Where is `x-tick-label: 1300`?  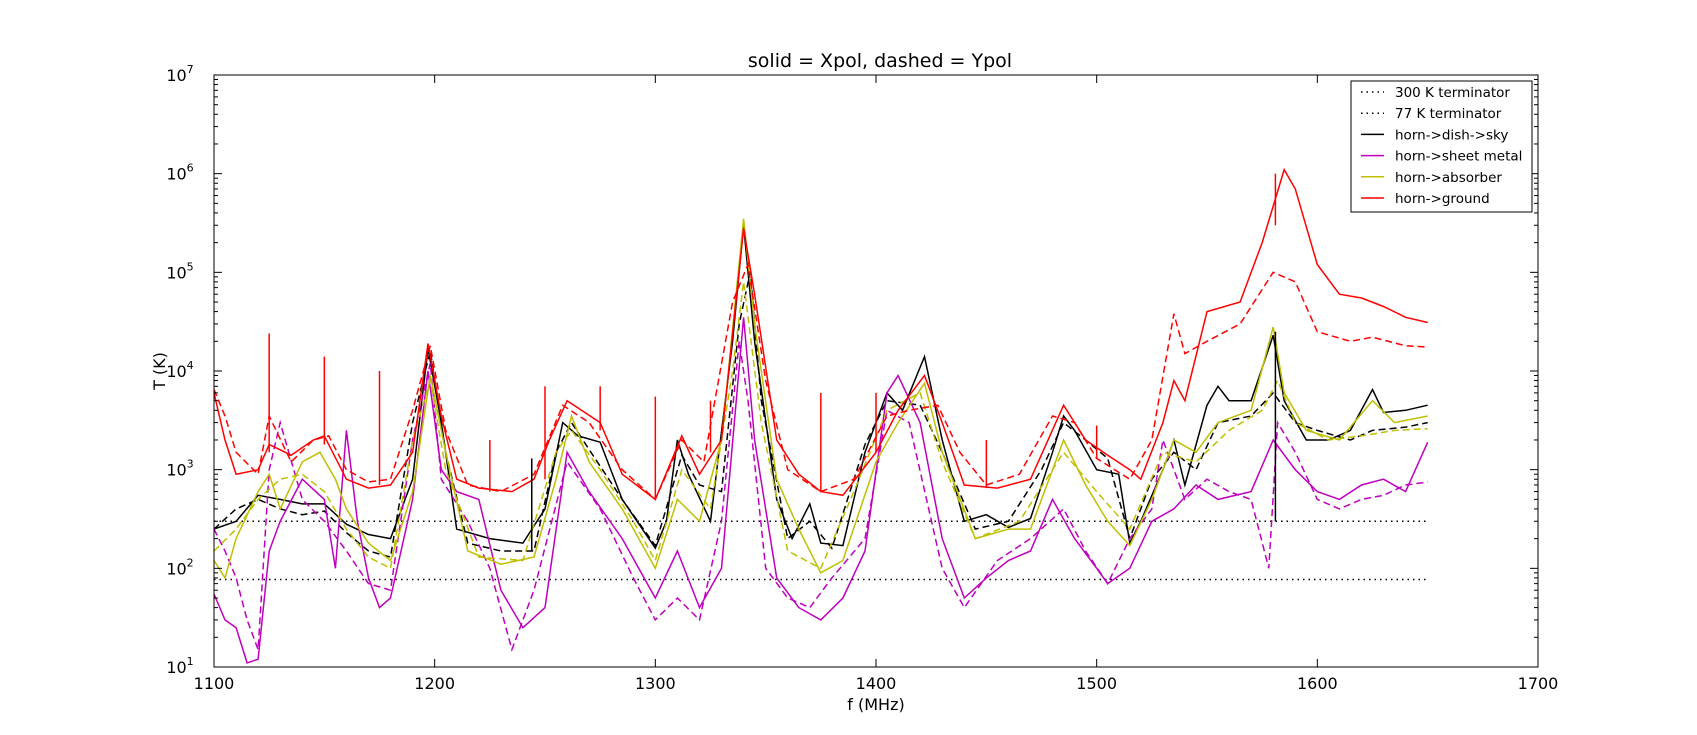
x-tick-label: 1300 is located at coordinates (655, 683).